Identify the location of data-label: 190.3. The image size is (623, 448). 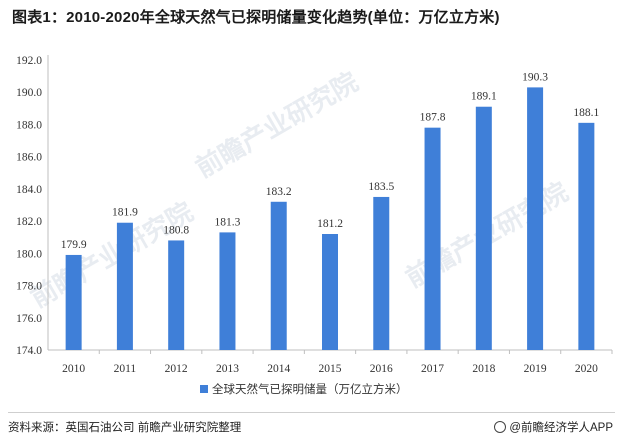
(535, 77).